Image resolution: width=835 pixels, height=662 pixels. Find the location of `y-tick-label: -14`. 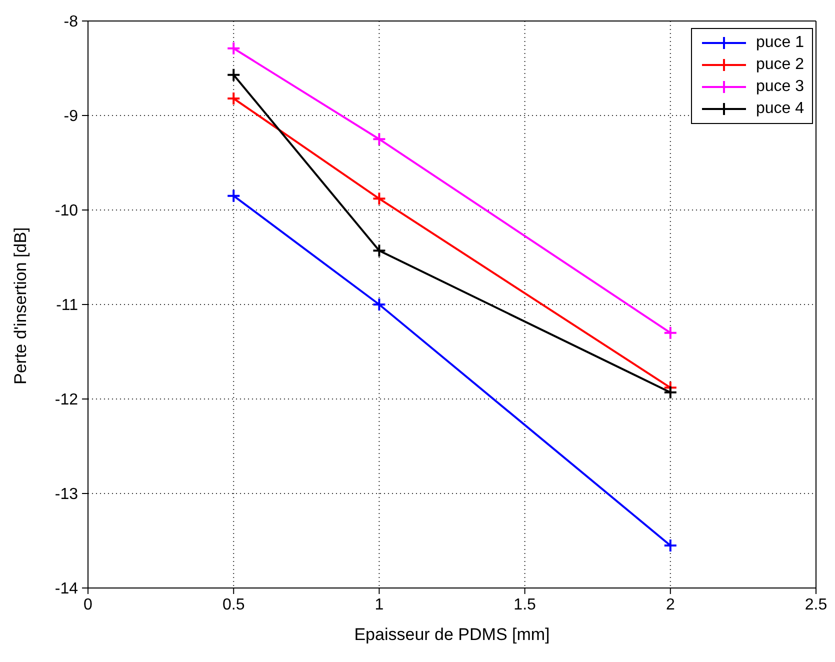

y-tick-label: -14 is located at coordinates (66, 589).